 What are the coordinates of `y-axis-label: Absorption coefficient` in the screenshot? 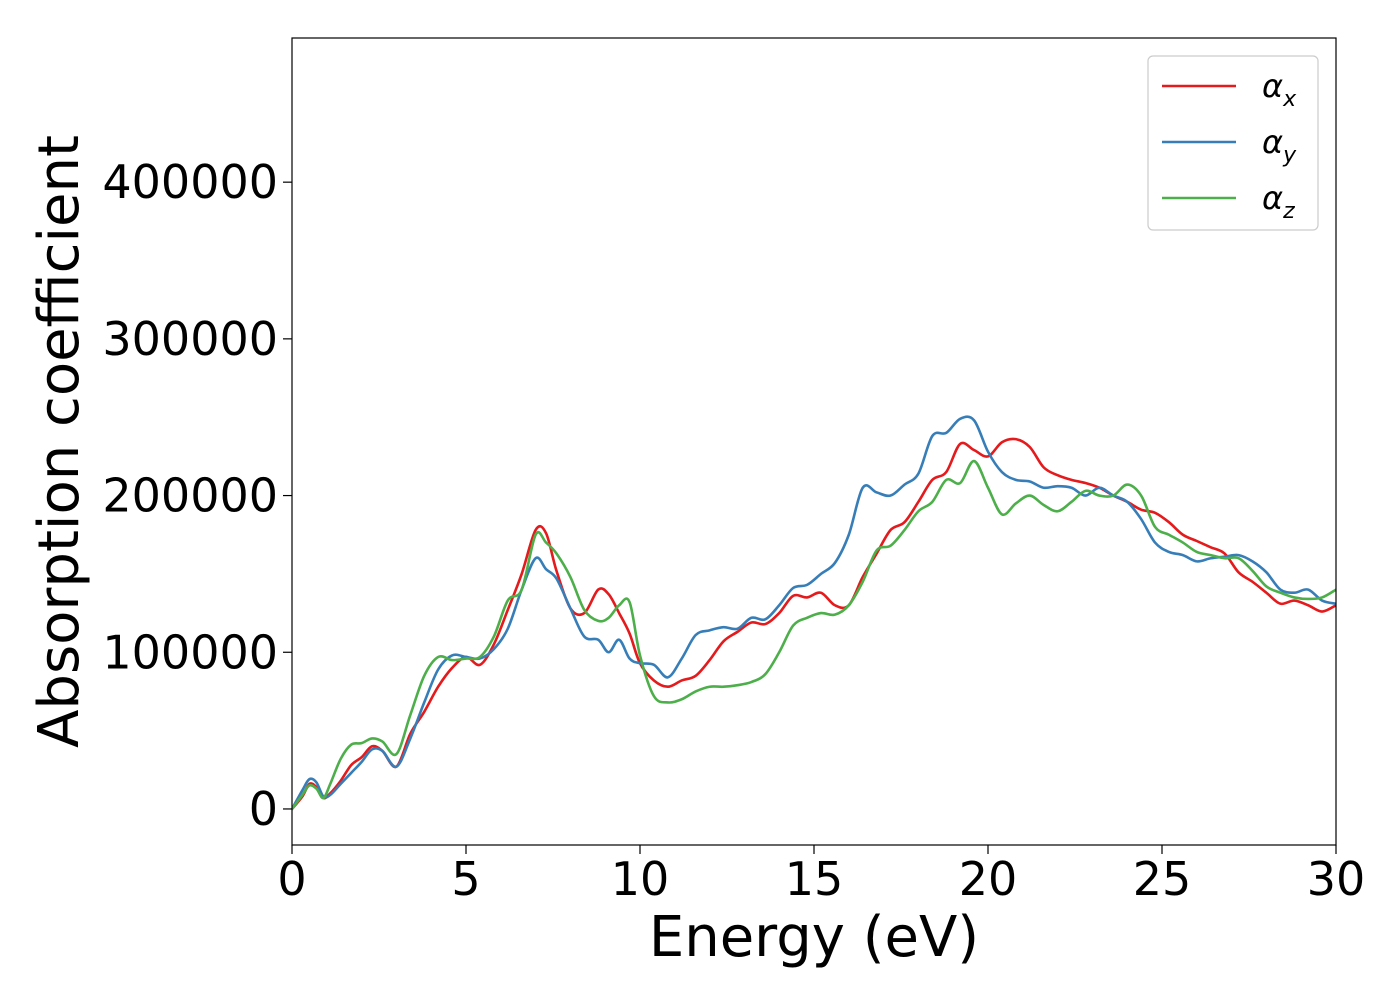 It's located at (59, 441).